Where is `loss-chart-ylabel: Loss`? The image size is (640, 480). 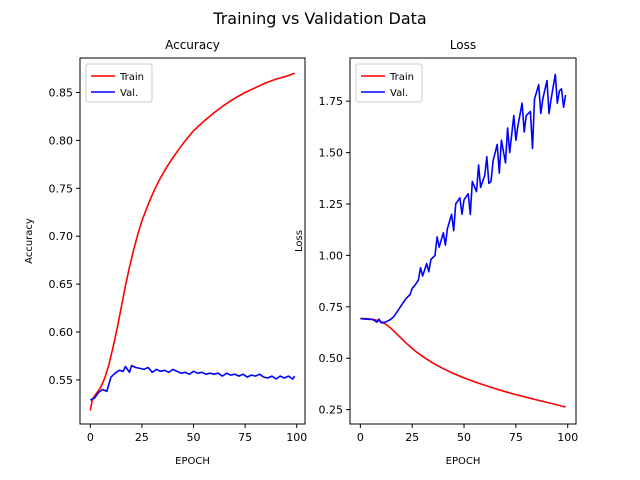
loss-chart-ylabel: Loss is located at coordinates (299, 241).